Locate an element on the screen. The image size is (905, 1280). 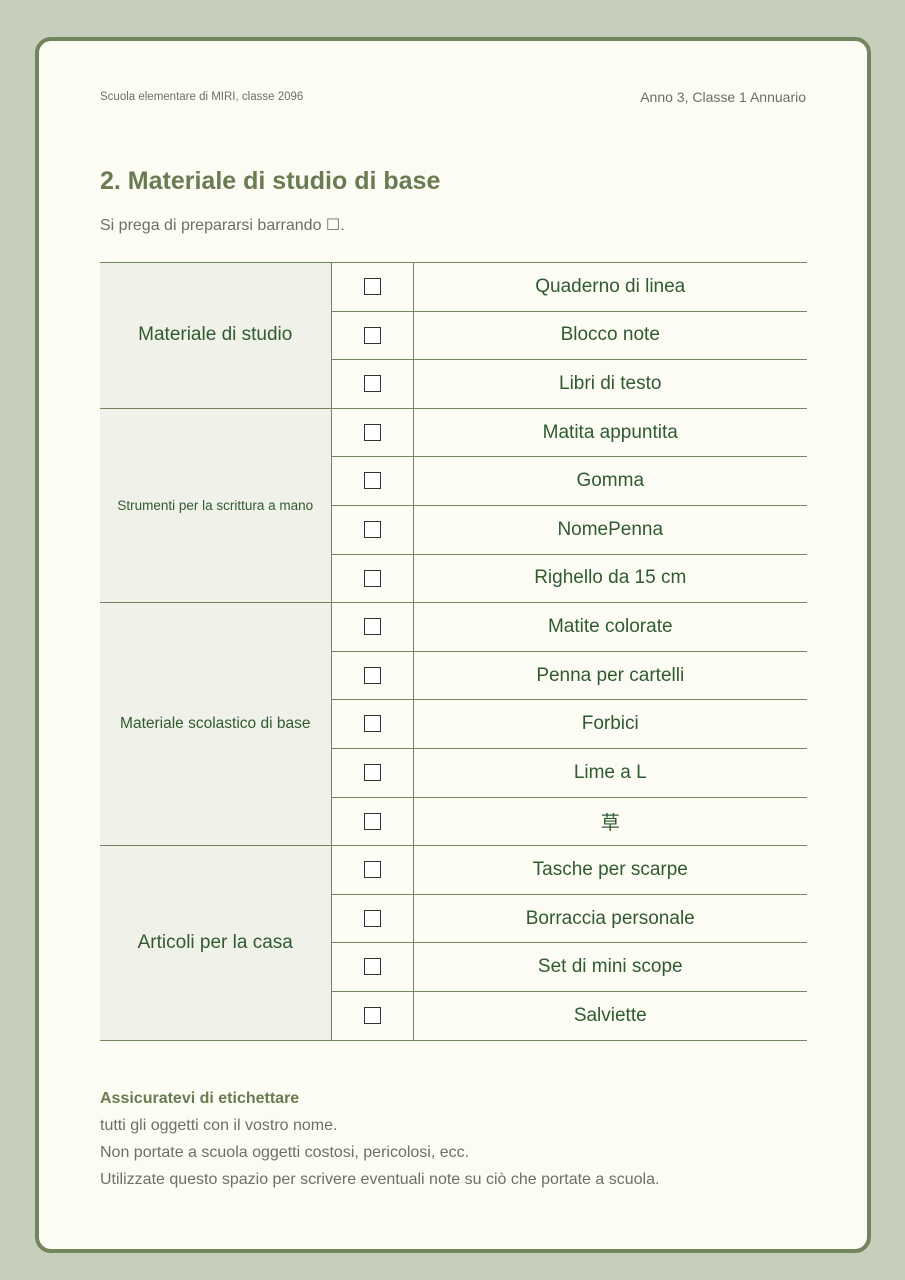
table-row: Lime a L is located at coordinates (453, 772).